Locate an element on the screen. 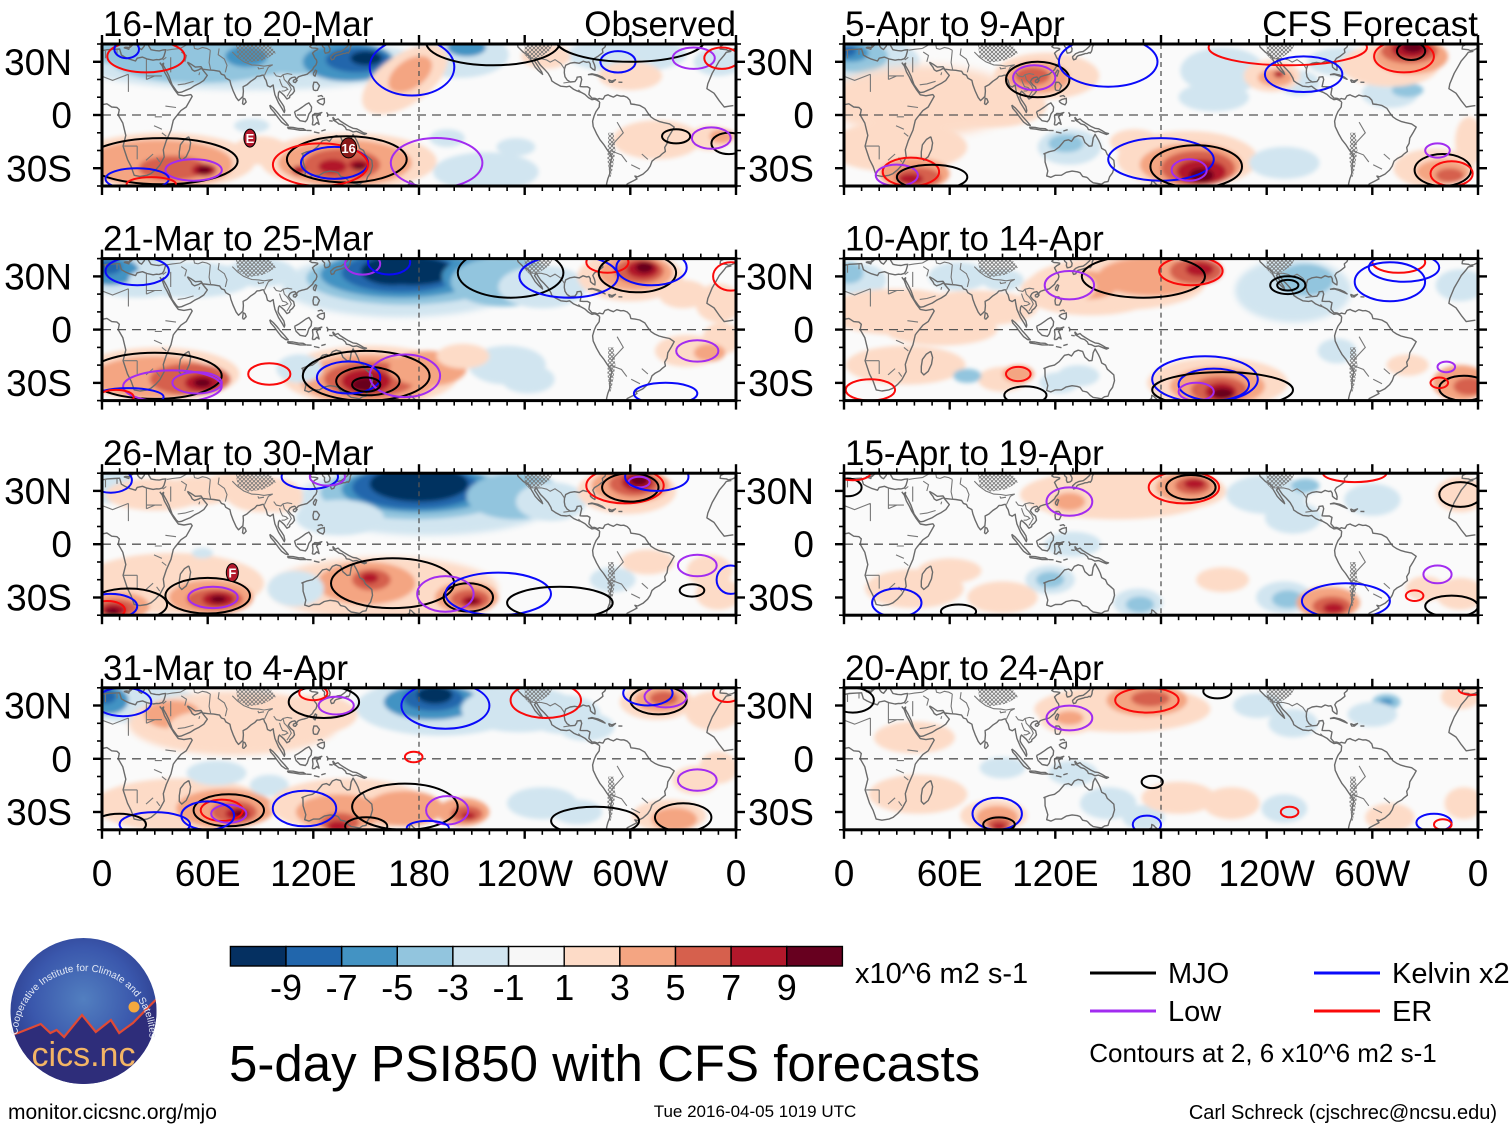 Image resolution: width=1510 pixels, height=1132 pixels. svg-text: -7 is located at coordinates (342, 987).